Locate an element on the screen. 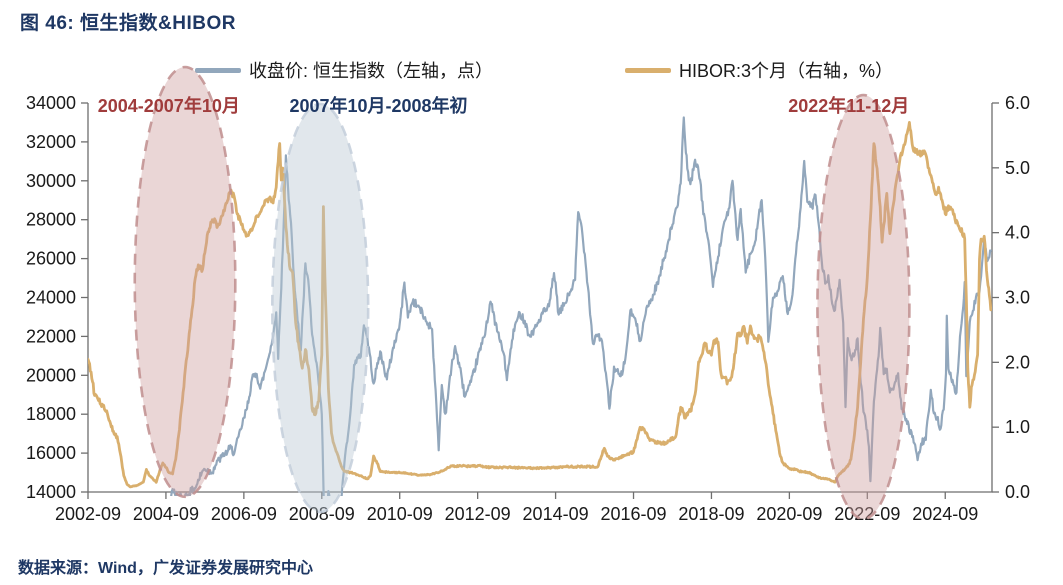 The width and height of the screenshot is (1063, 585). x-axis-tick-label: 2012-09 is located at coordinates (478, 514).